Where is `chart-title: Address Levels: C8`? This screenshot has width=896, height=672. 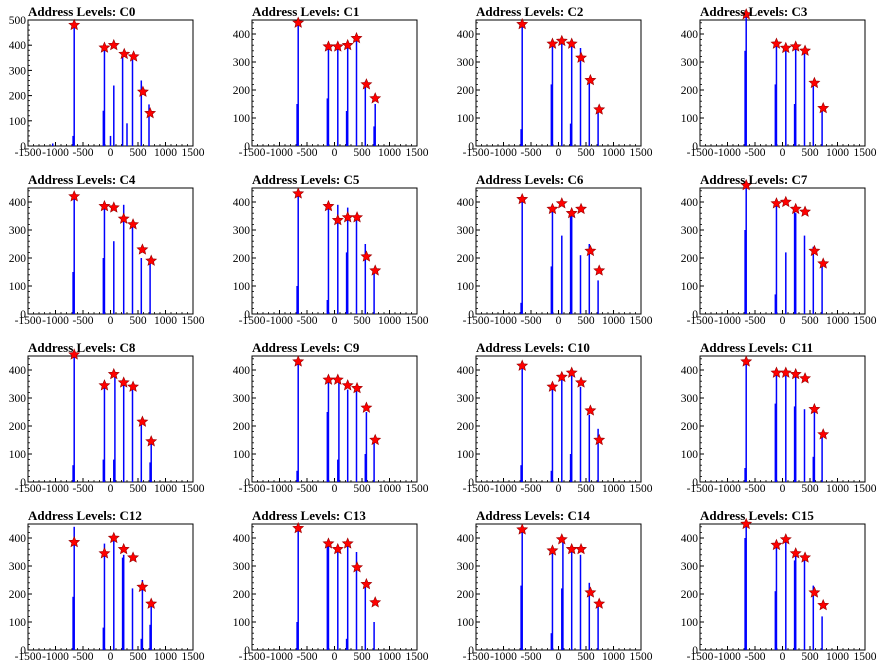
chart-title: Address Levels: C8 is located at coordinates (82, 347).